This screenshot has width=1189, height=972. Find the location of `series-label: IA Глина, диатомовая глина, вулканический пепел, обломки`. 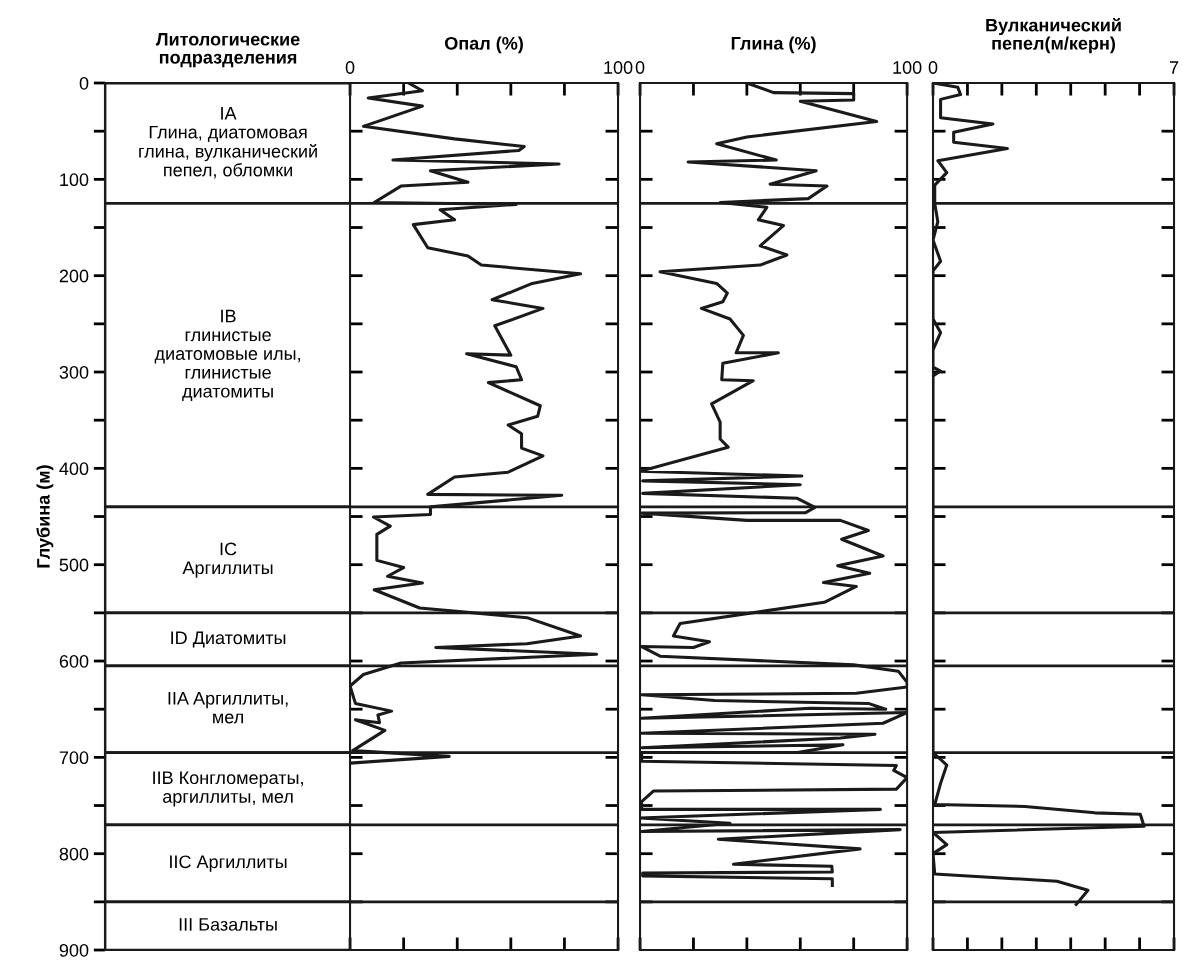

series-label: IA Глина, диатомовая глина, вулканический пепел, обломки is located at coordinates (228, 143).